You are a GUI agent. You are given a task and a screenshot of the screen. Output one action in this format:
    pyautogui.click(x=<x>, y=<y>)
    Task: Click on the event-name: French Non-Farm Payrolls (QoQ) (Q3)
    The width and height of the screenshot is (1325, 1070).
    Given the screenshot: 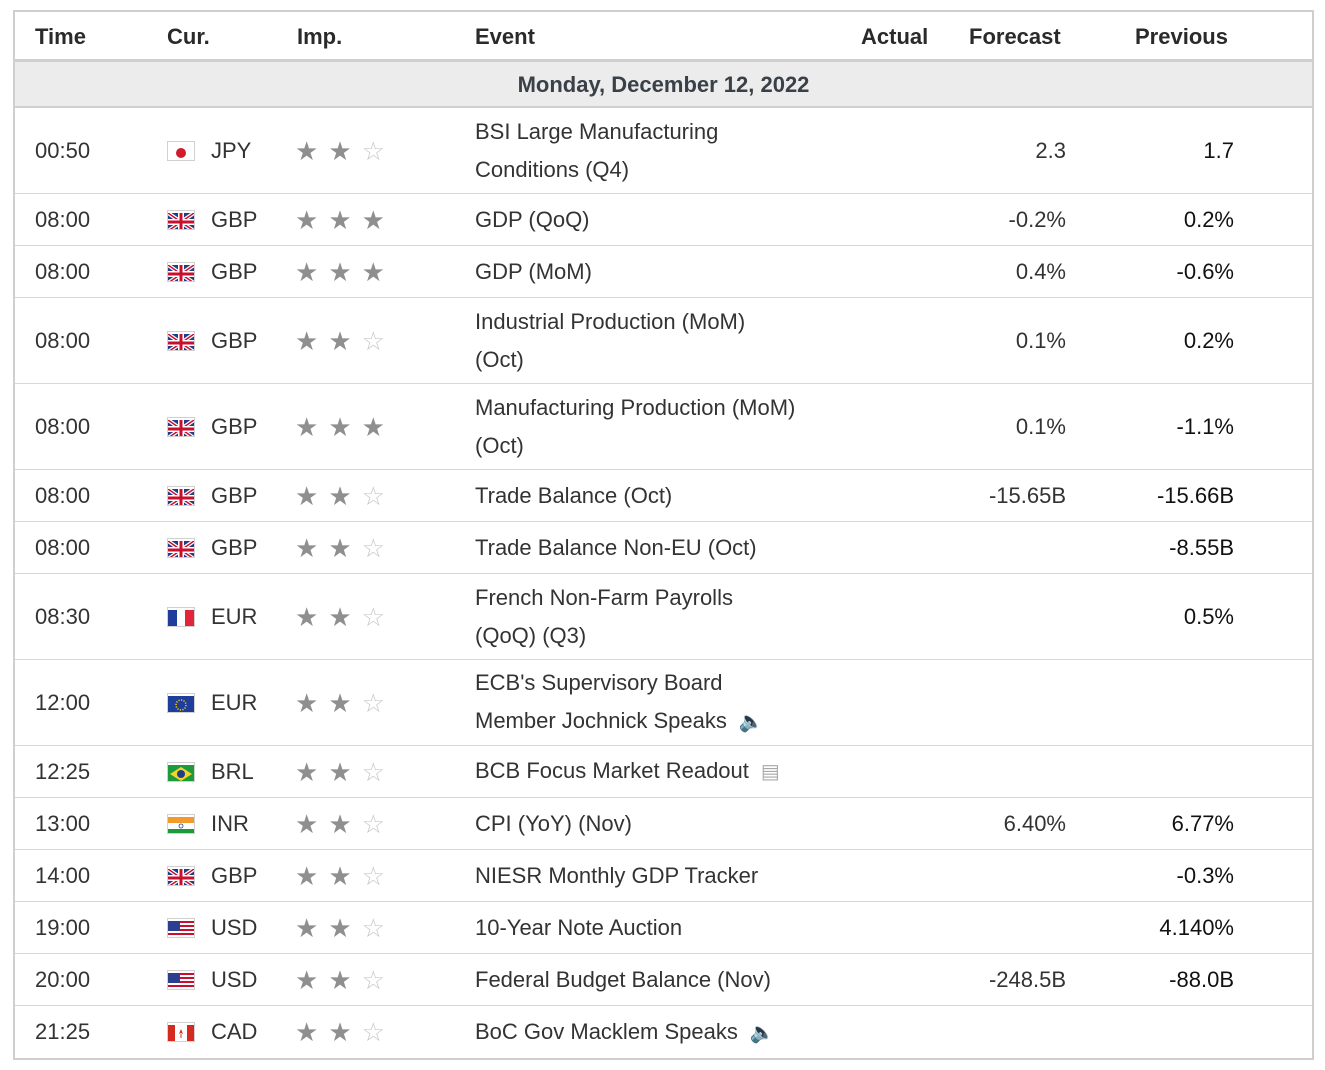 What is the action you would take?
    pyautogui.click(x=675, y=616)
    